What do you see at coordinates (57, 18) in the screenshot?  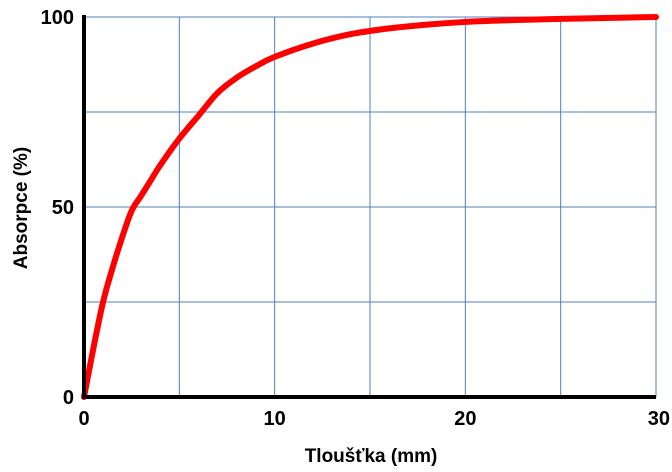 I see `y-tick-label: 100` at bounding box center [57, 18].